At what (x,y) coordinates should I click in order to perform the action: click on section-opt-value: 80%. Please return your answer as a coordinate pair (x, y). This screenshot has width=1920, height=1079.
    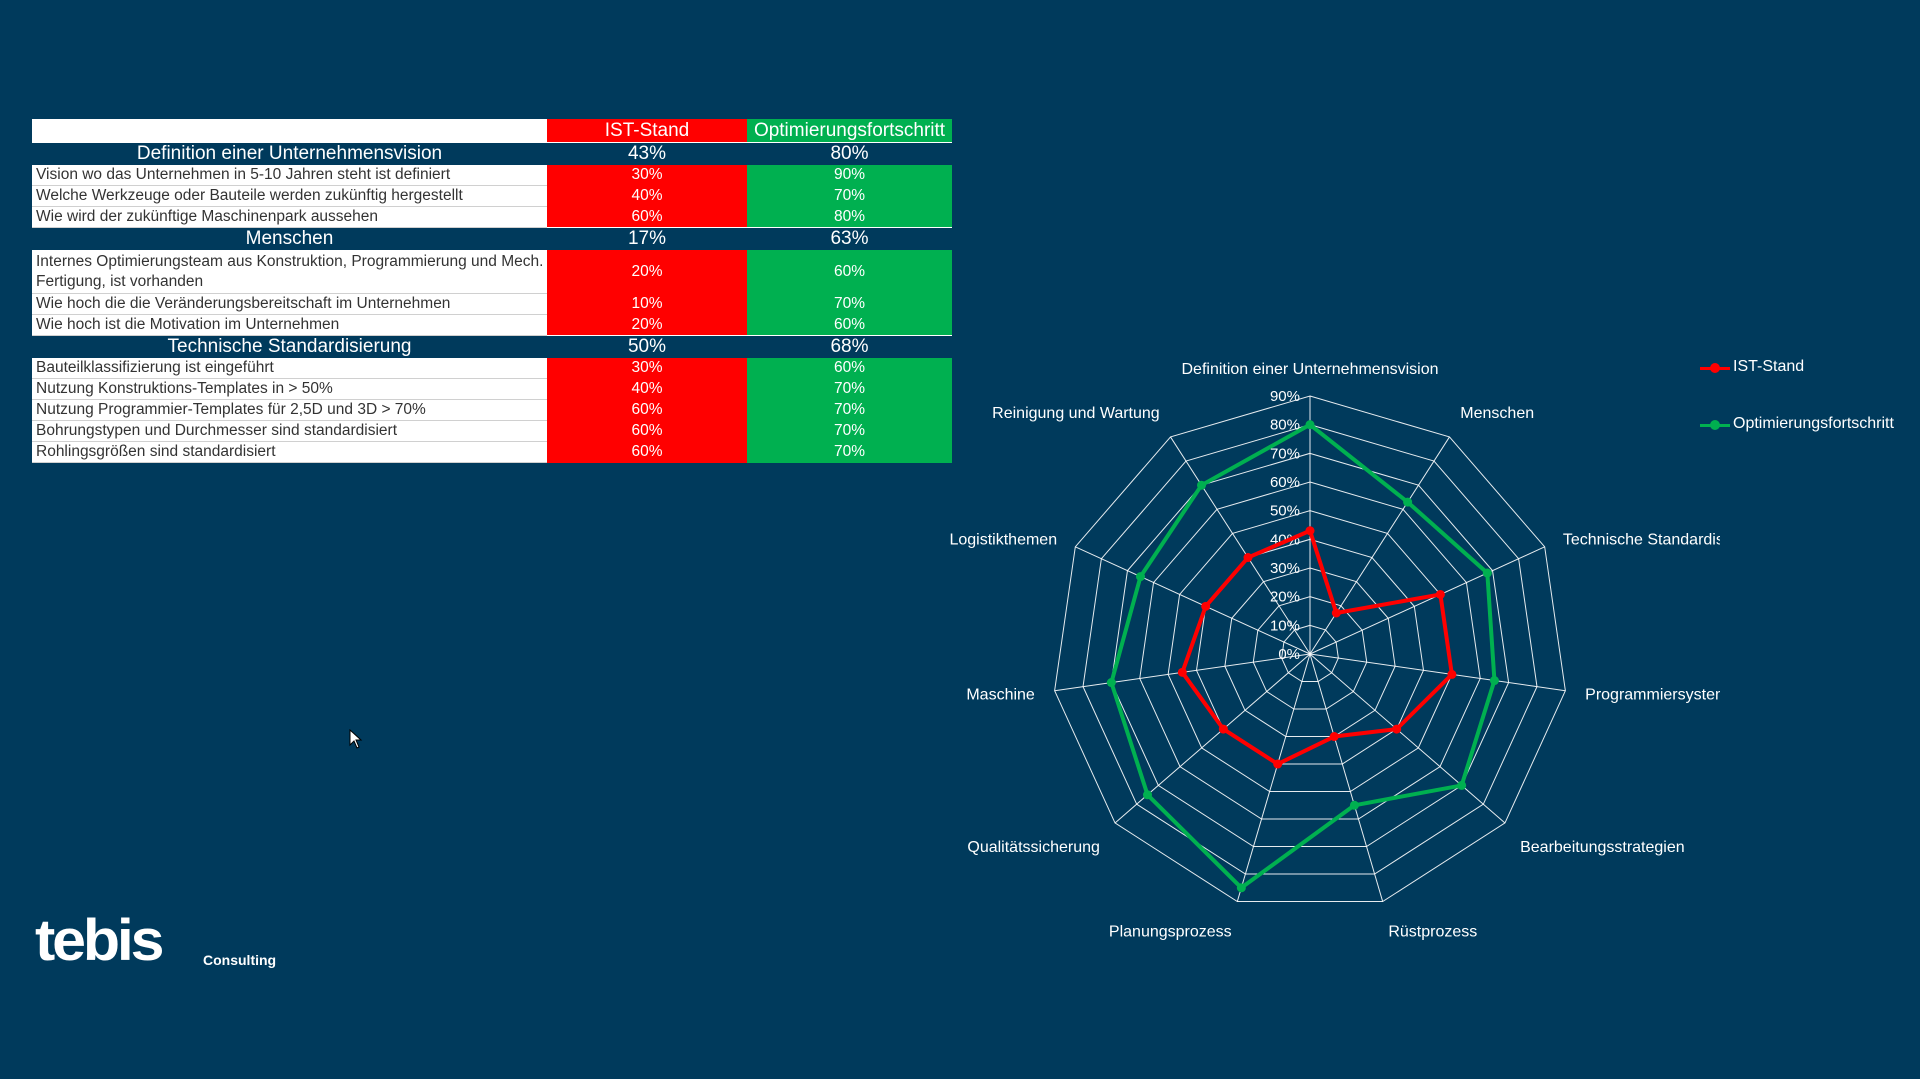
    Looking at the image, I should click on (849, 153).